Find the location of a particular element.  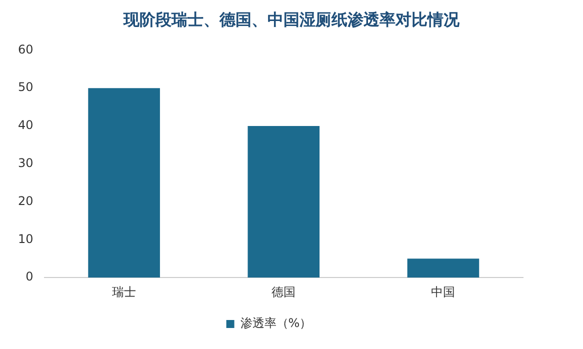

y-tick-label: 40 is located at coordinates (26, 125).